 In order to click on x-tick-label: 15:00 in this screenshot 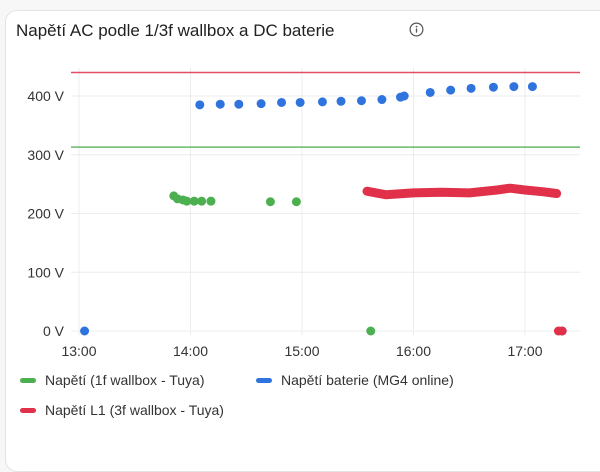, I will do `click(301, 351)`.